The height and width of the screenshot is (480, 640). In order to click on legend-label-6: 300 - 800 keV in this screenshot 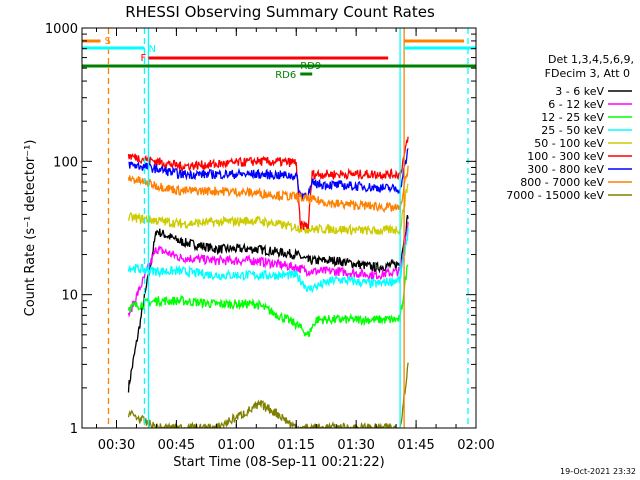, I will do `click(565, 169)`.